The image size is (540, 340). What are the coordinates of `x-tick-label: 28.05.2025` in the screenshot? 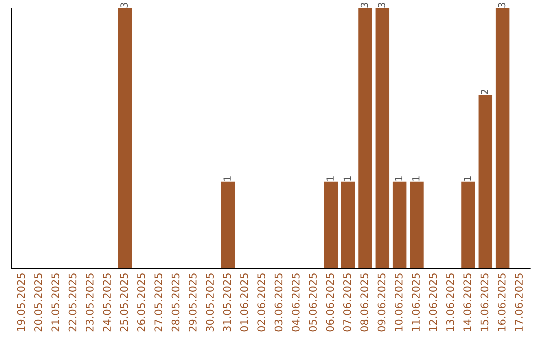 It's located at (176, 303).